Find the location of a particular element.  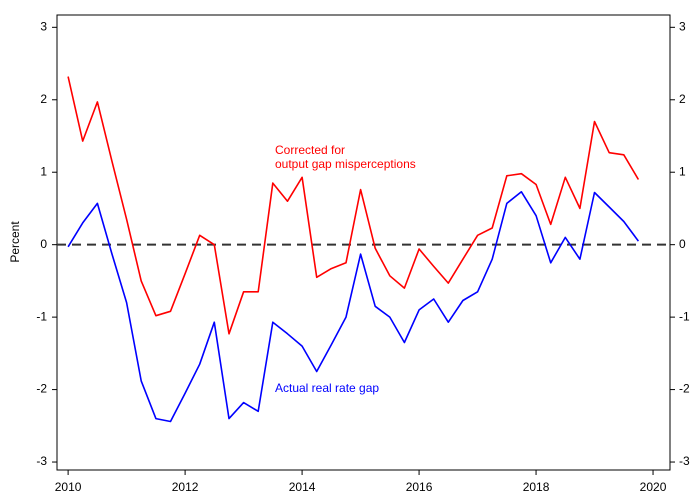

y2-tick-label: -3 is located at coordinates (684, 461).